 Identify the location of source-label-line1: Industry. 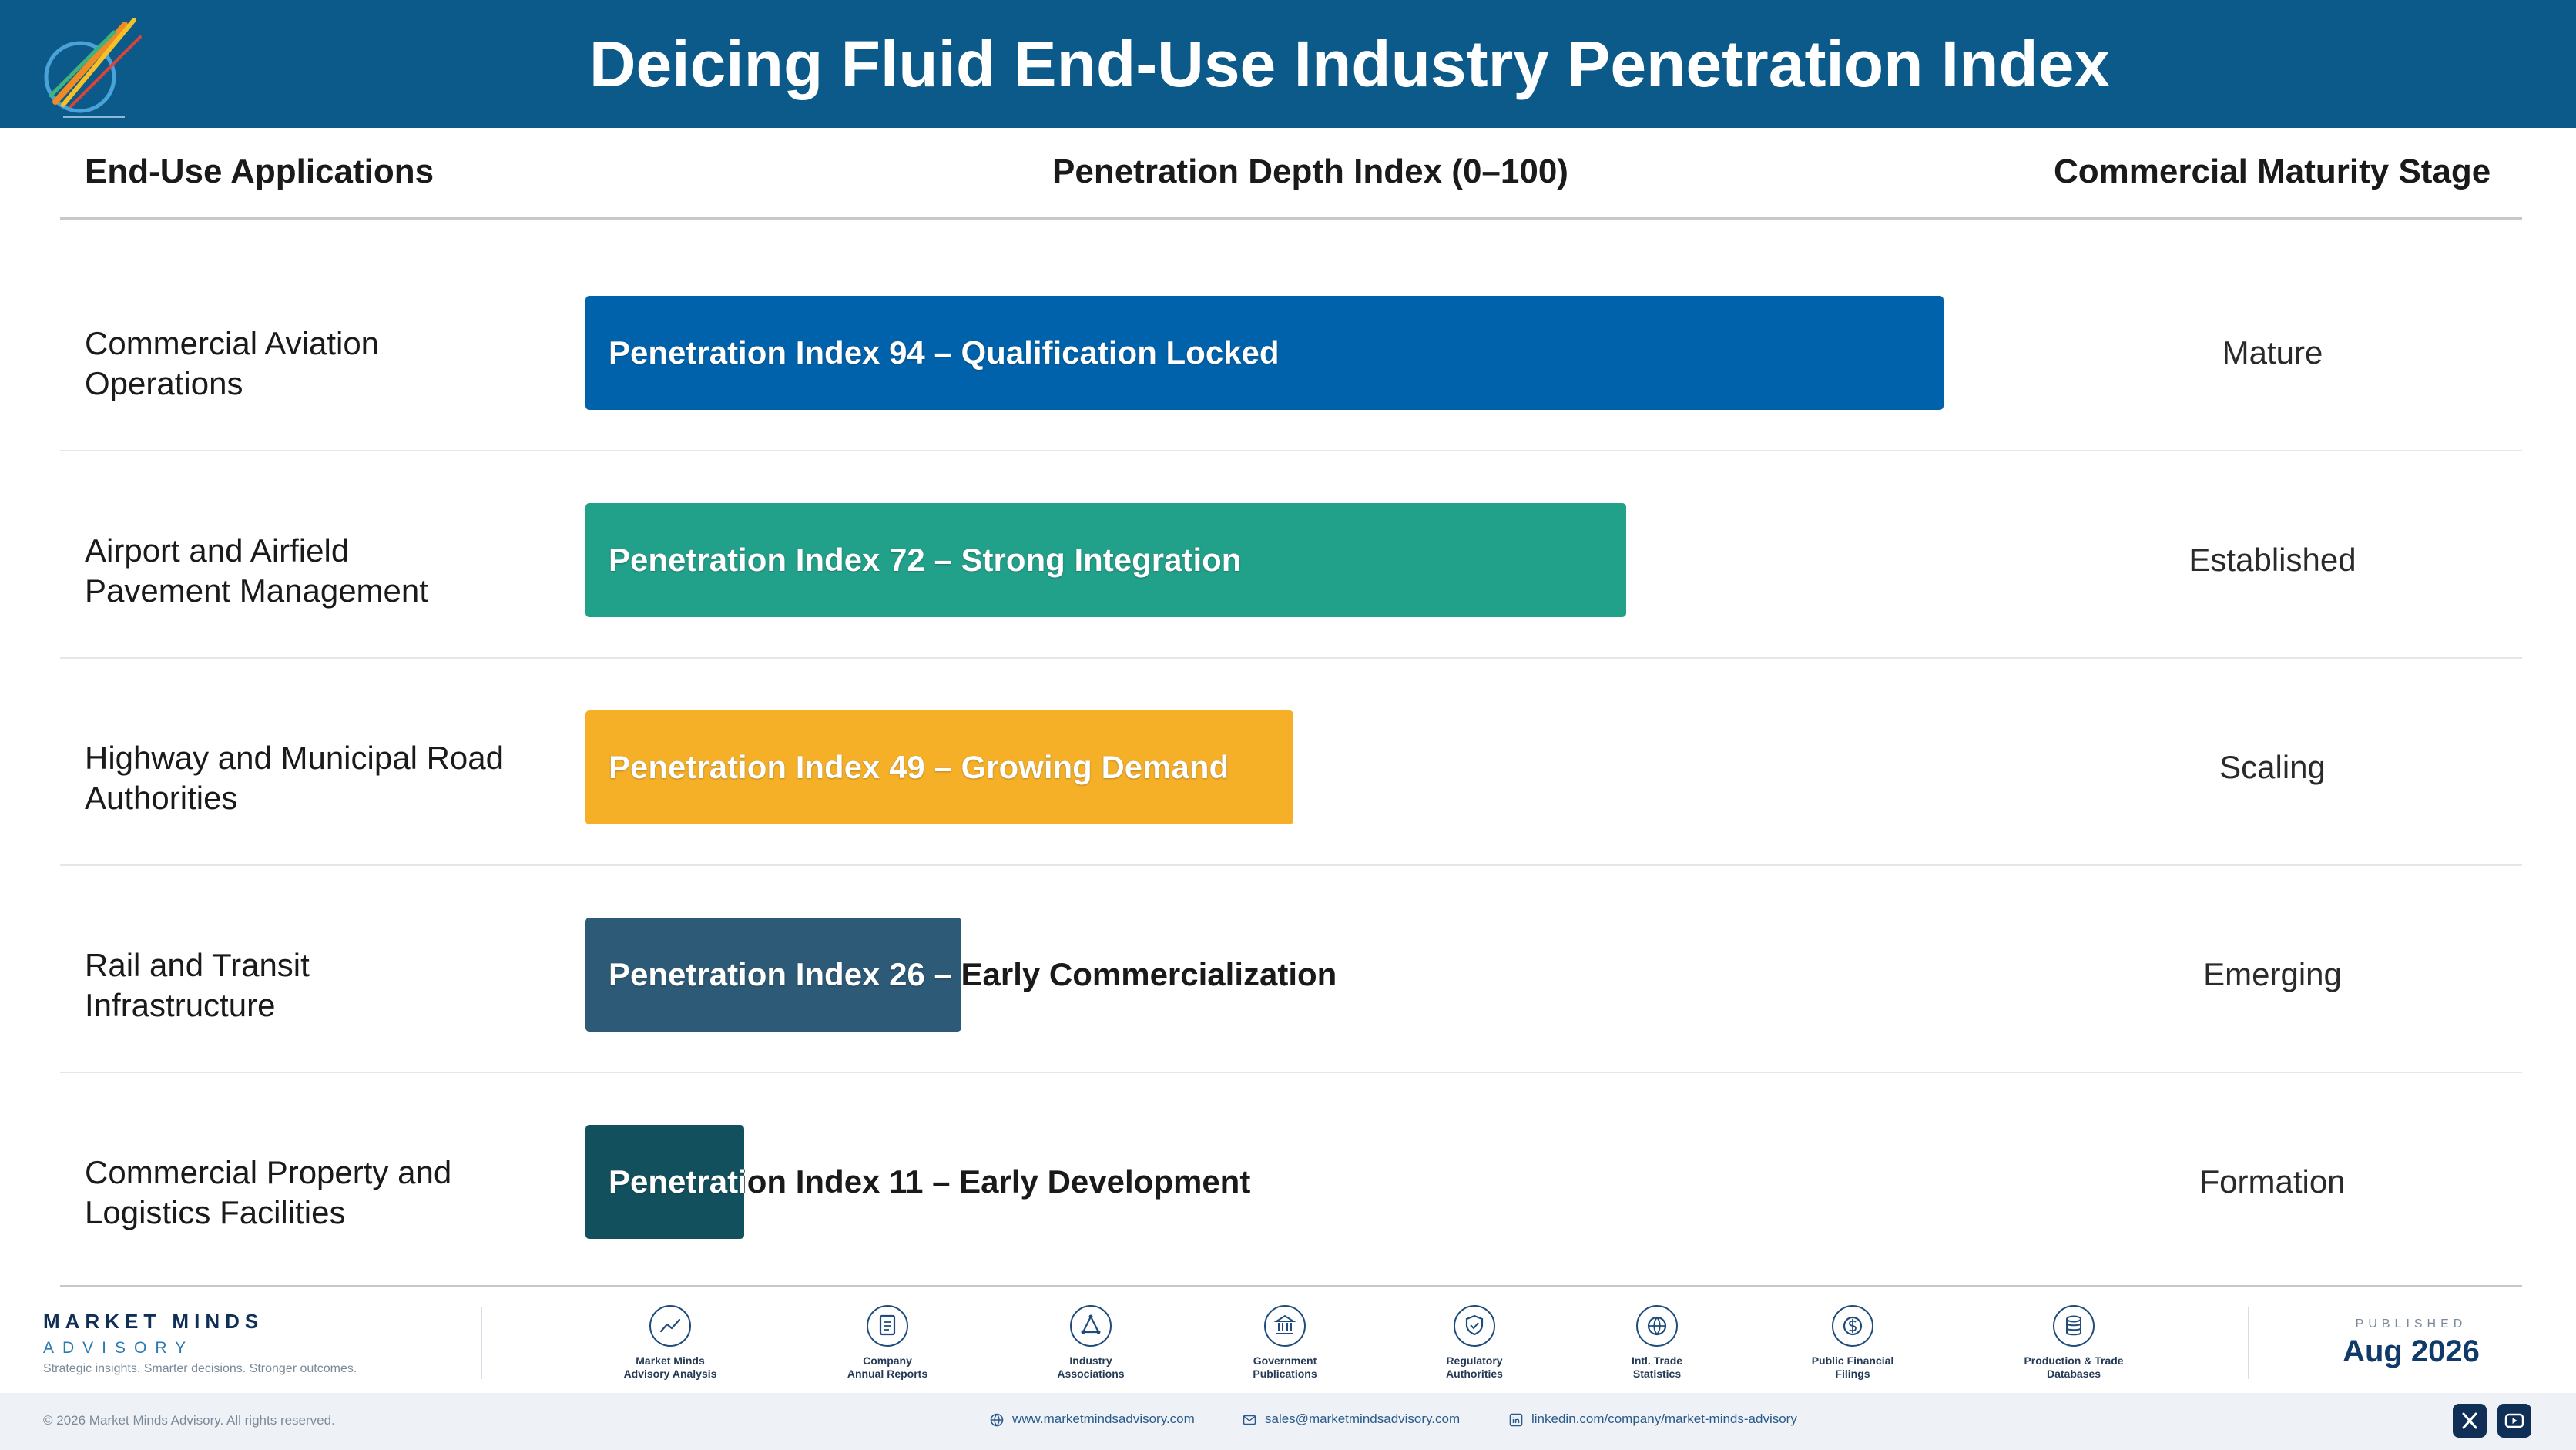
(1090, 1360).